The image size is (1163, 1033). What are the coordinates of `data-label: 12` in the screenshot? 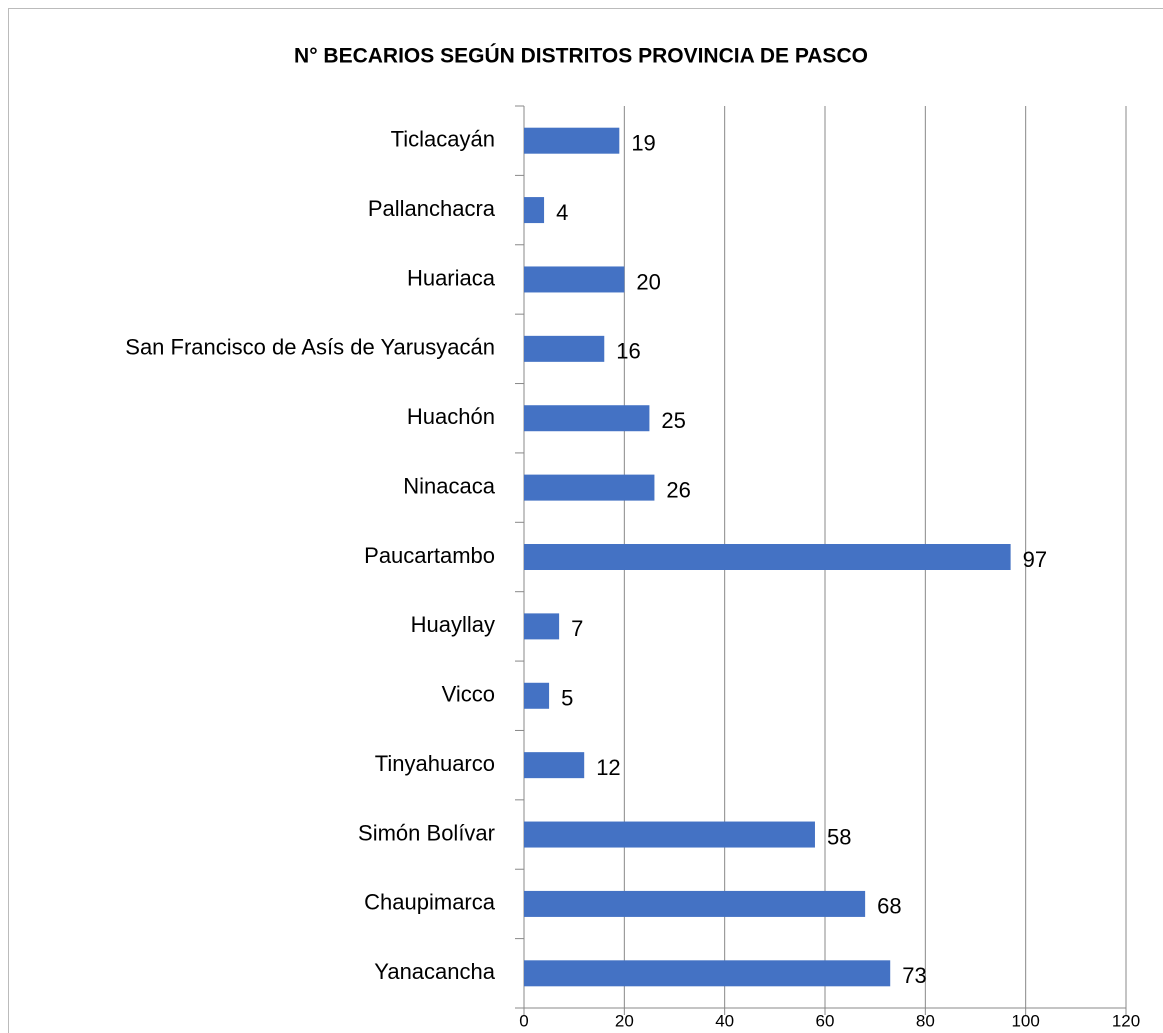 It's located at (608, 767).